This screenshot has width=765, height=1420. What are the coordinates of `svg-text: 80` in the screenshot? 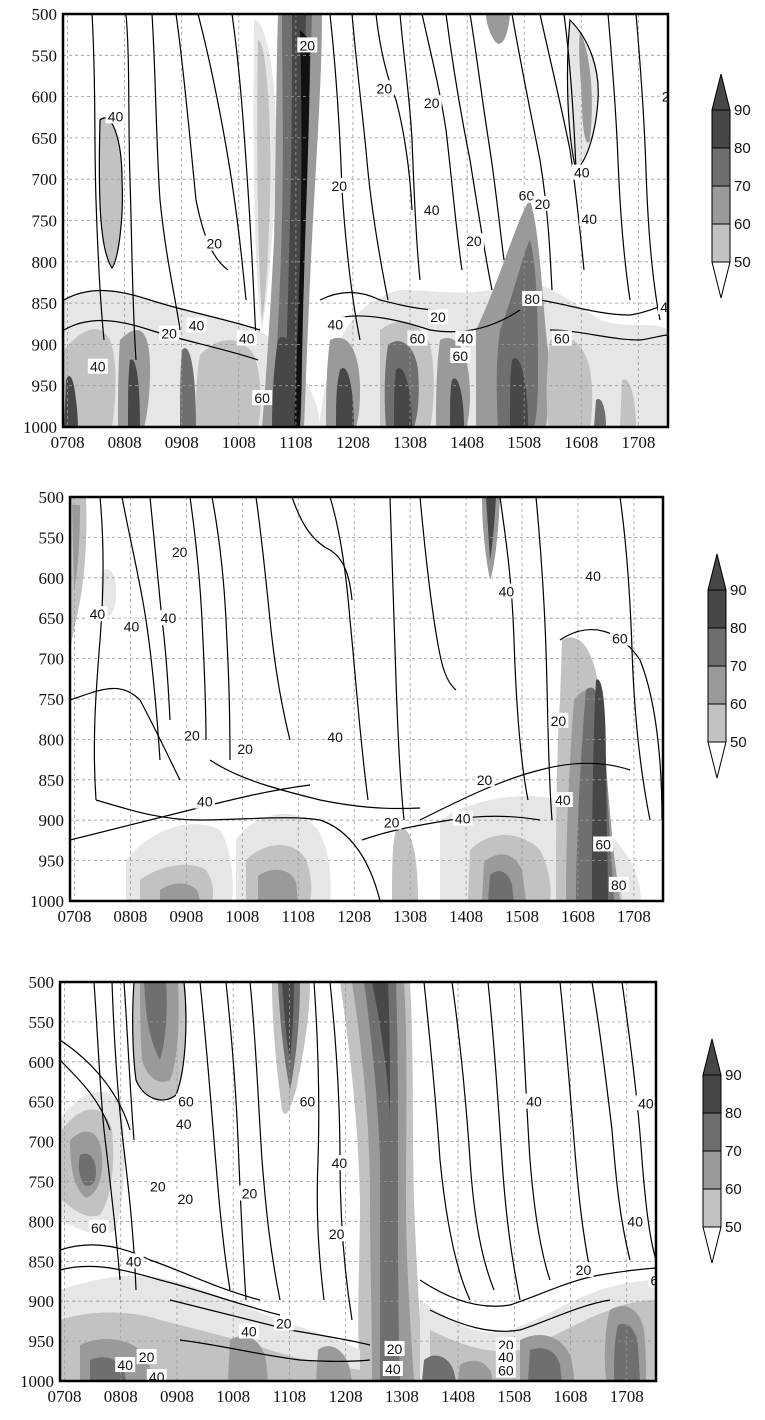 It's located at (532, 299).